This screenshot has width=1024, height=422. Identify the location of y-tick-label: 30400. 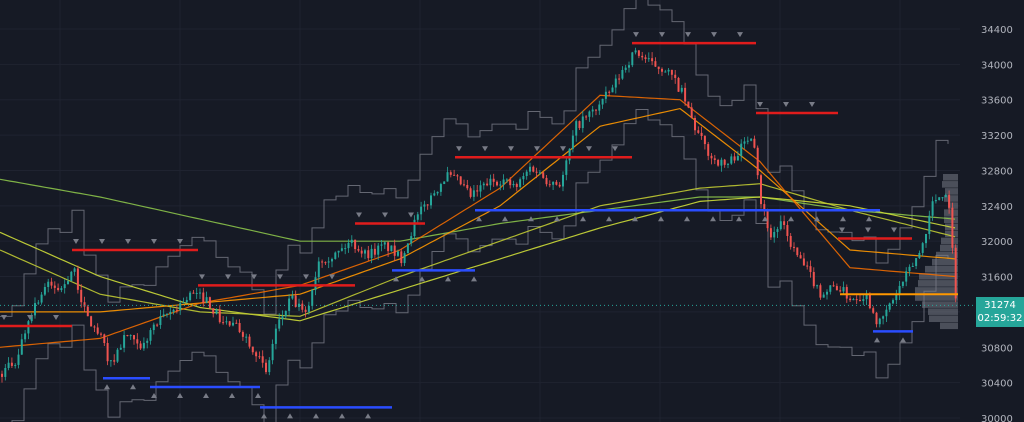
(997, 384).